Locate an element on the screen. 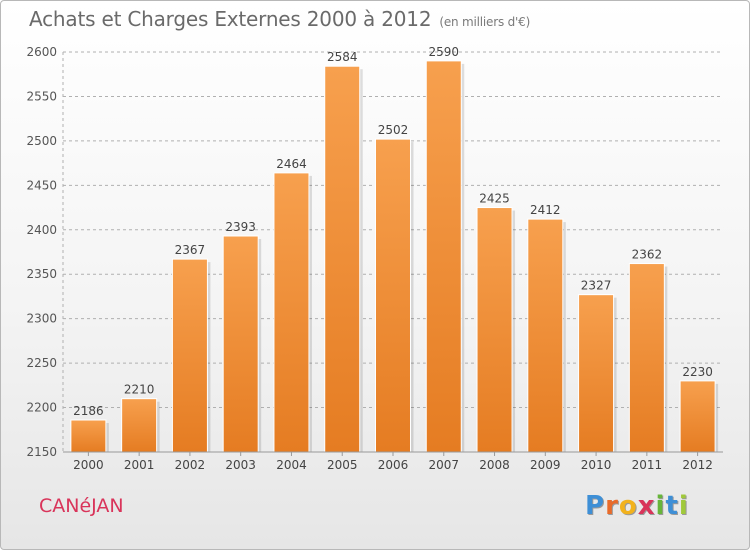 The height and width of the screenshot is (550, 750). proxiti-logo: Proxiti is located at coordinates (637, 506).